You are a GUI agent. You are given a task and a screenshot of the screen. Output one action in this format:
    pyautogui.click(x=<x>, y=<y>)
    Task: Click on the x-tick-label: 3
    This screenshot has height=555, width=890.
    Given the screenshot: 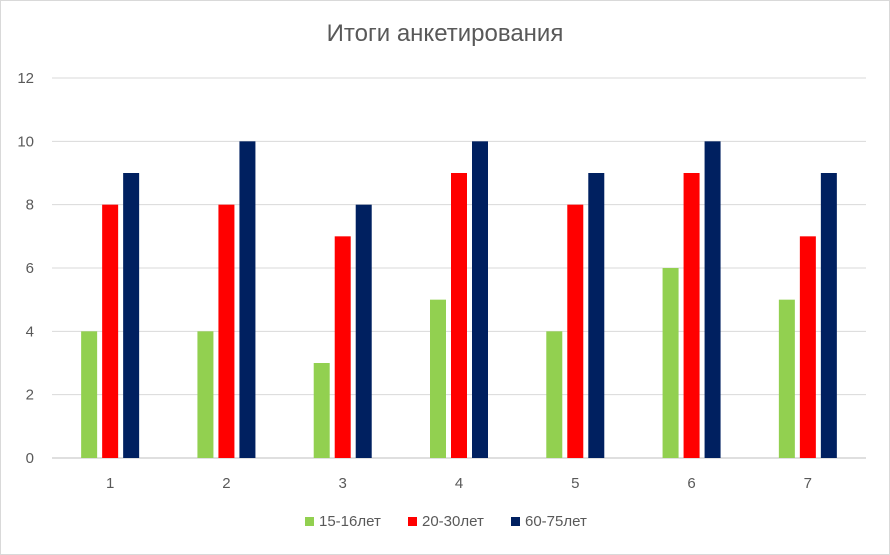 What is the action you would take?
    pyautogui.click(x=343, y=483)
    